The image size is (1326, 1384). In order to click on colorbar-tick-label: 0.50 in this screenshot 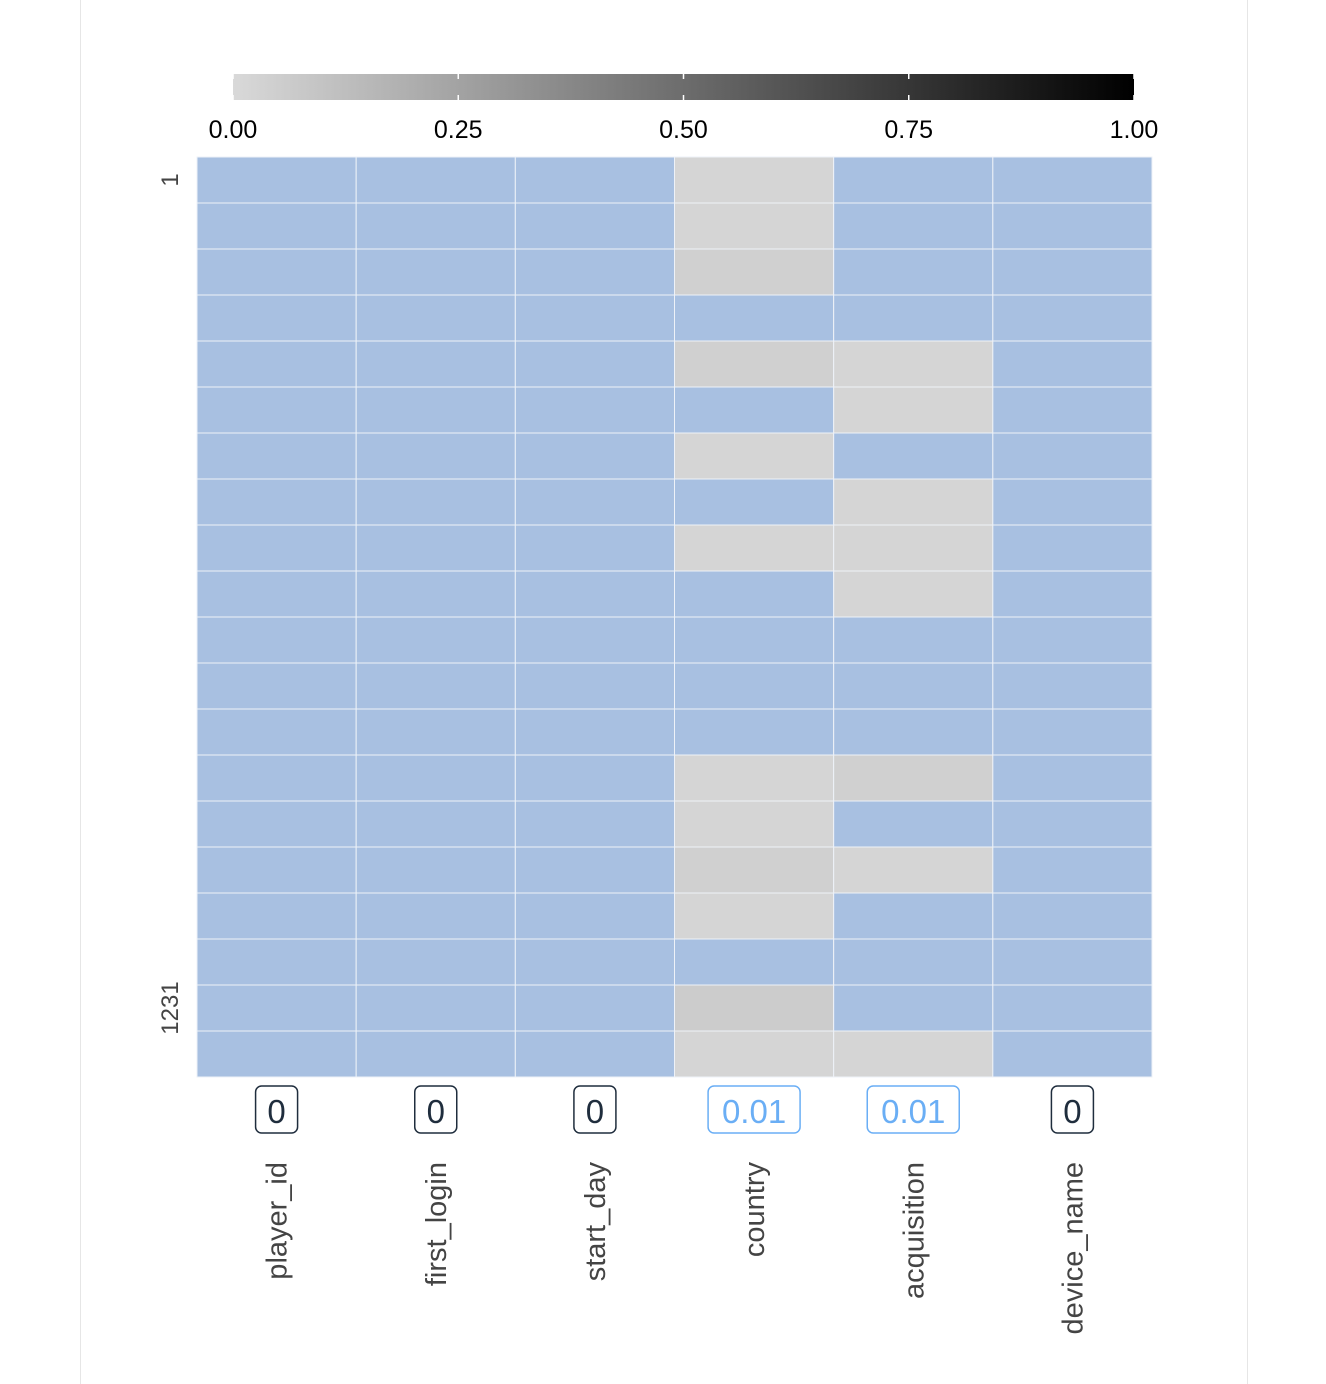, I will do `click(683, 130)`.